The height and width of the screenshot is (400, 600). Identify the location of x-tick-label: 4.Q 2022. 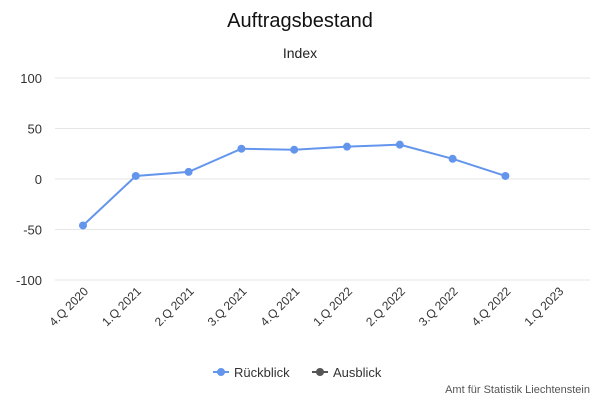
(491, 306).